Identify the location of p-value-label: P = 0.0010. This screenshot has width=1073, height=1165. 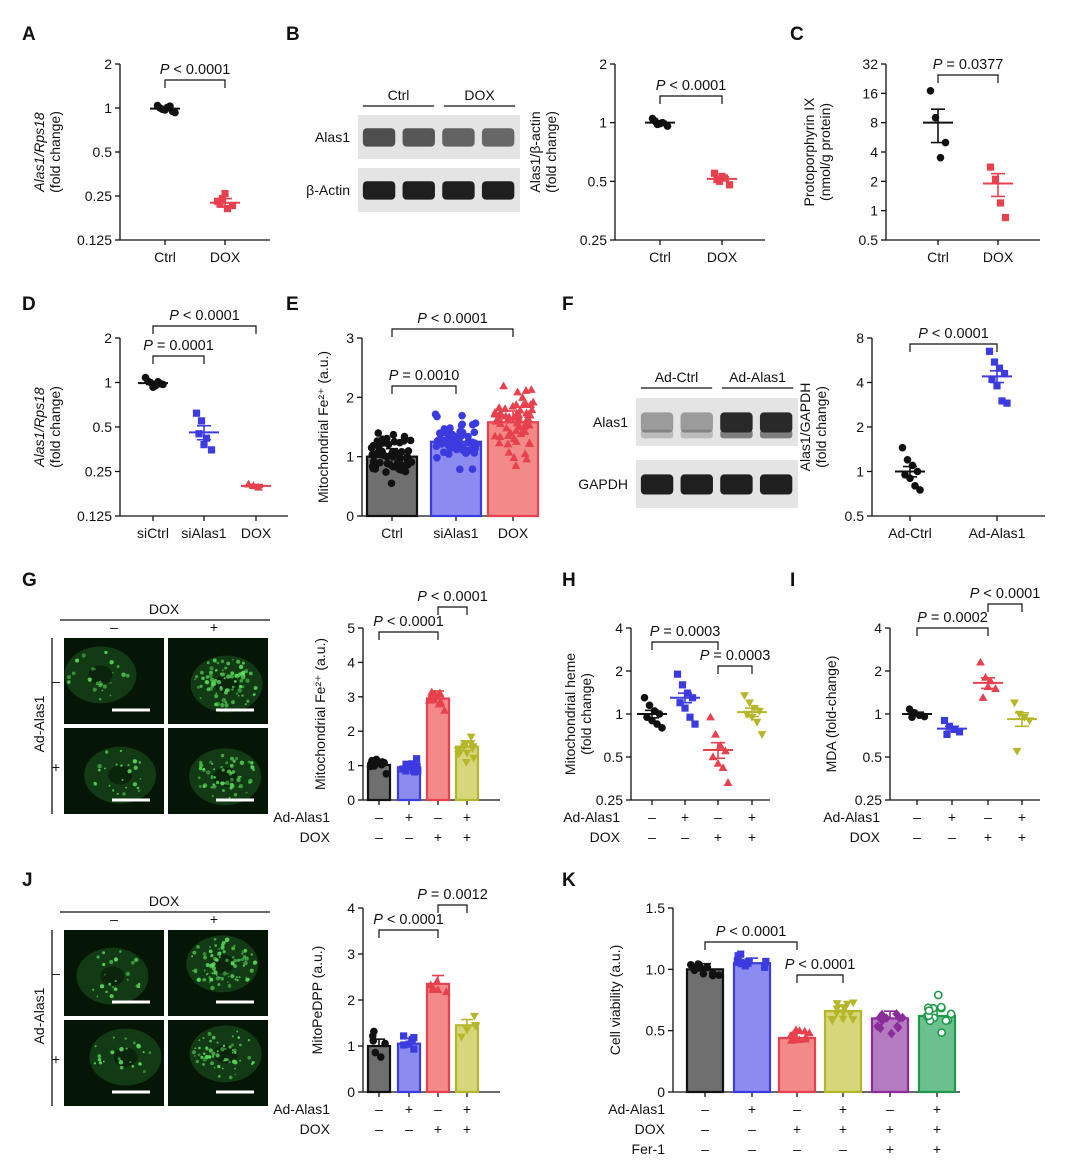
(424, 376).